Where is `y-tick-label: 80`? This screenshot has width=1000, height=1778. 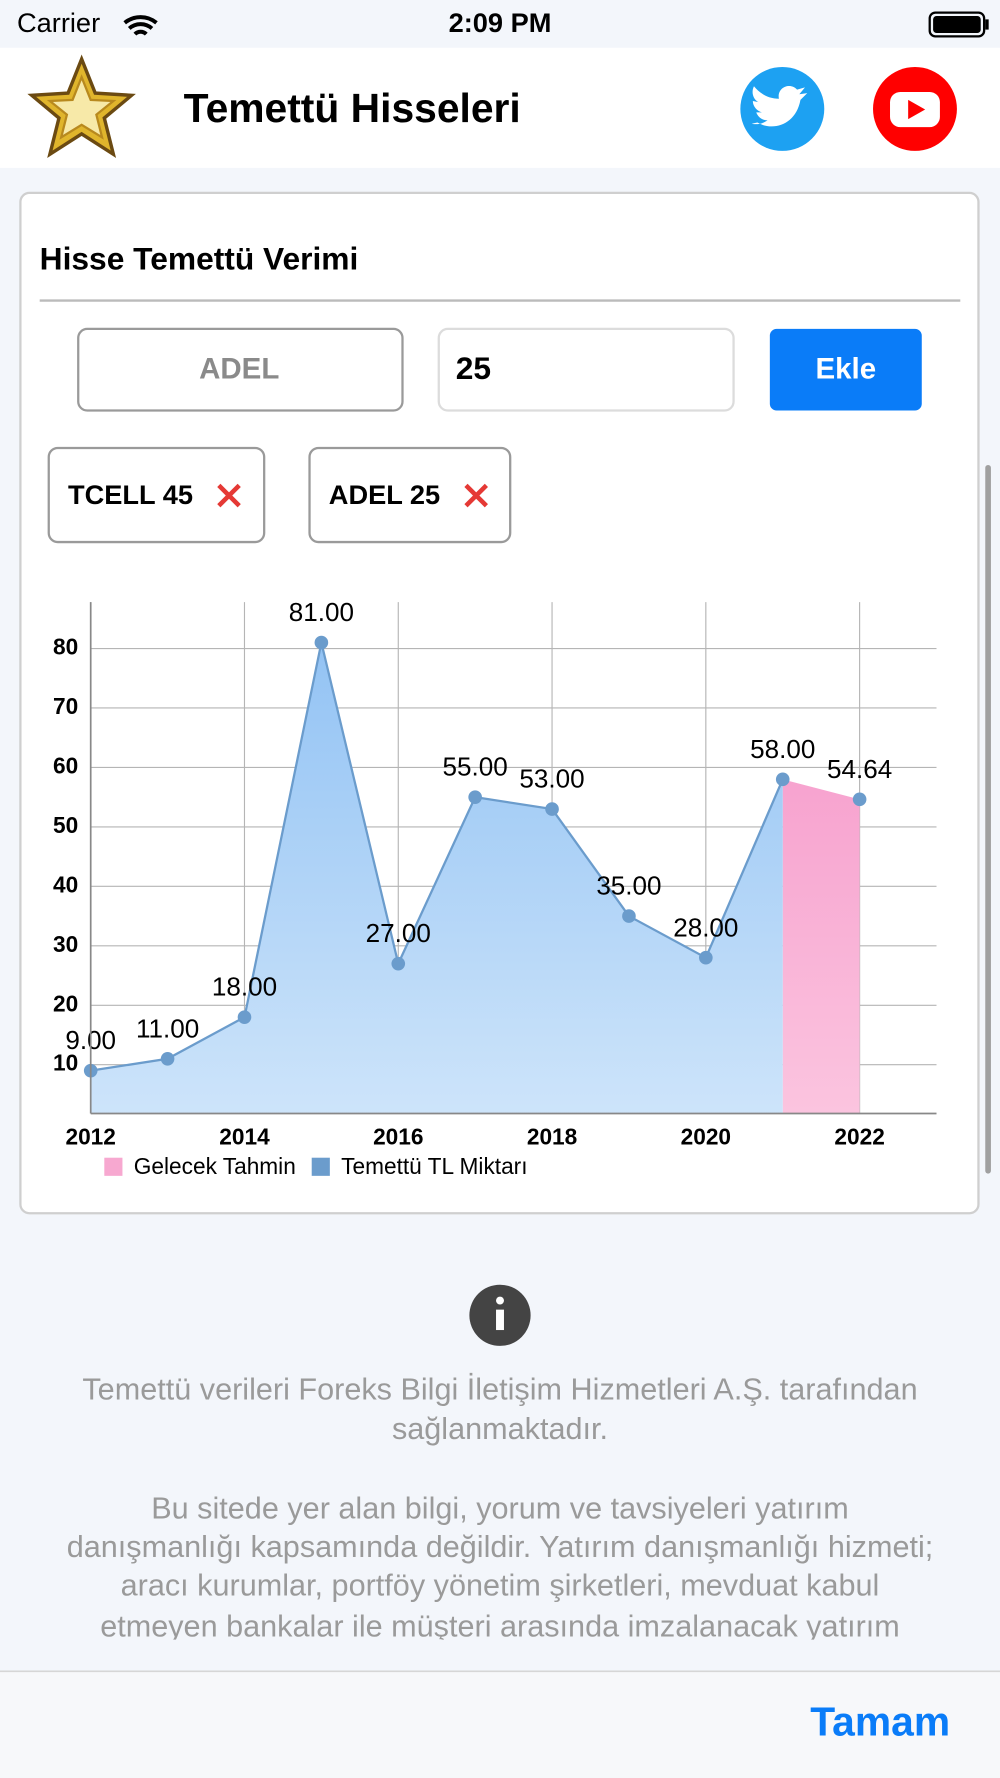 y-tick-label: 80 is located at coordinates (65, 647).